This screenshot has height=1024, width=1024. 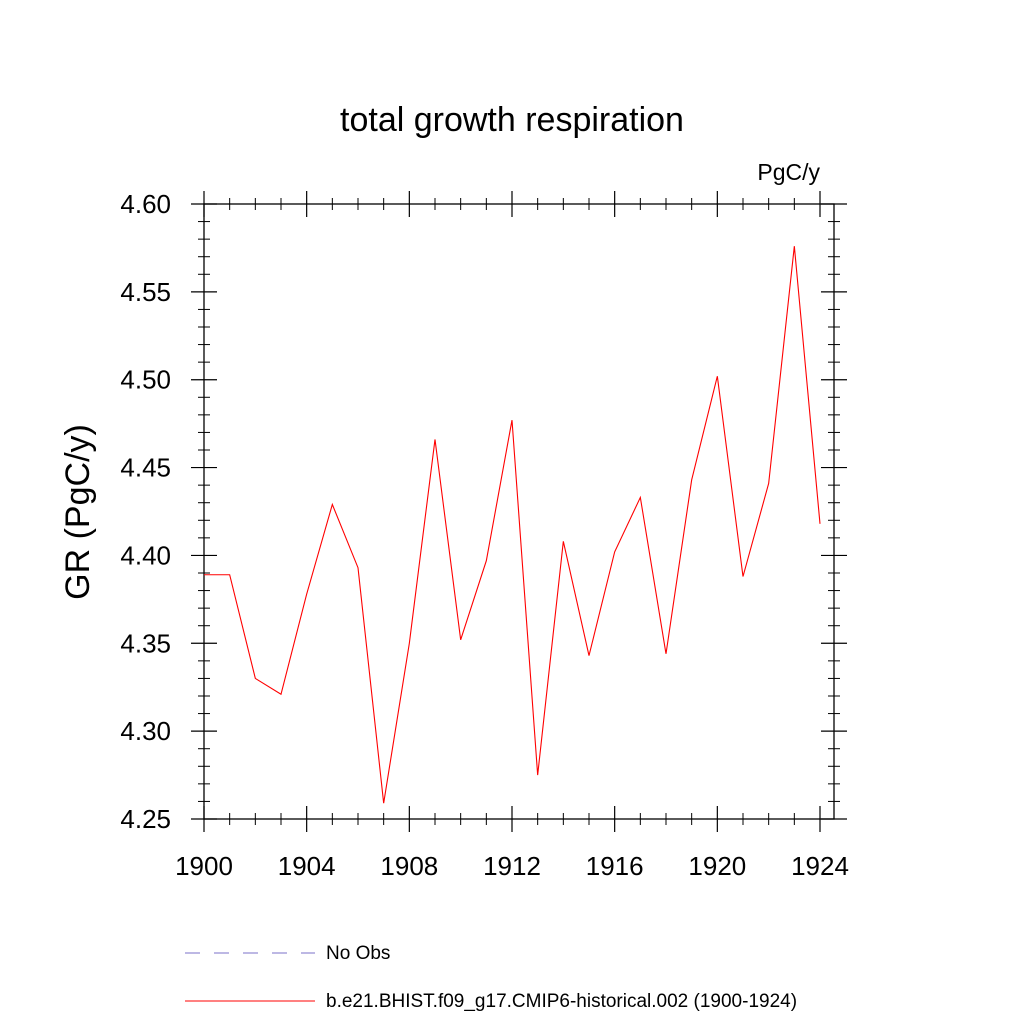 What do you see at coordinates (512, 120) in the screenshot?
I see `chart-title: total growth respiration` at bounding box center [512, 120].